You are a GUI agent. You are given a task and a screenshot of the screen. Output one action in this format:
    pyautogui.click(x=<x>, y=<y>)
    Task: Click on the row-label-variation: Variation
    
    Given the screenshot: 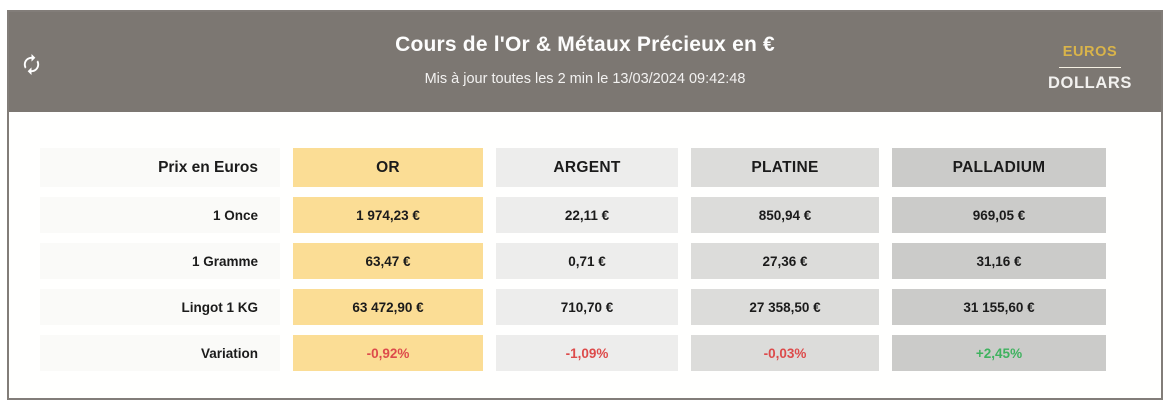 What is the action you would take?
    pyautogui.click(x=160, y=353)
    